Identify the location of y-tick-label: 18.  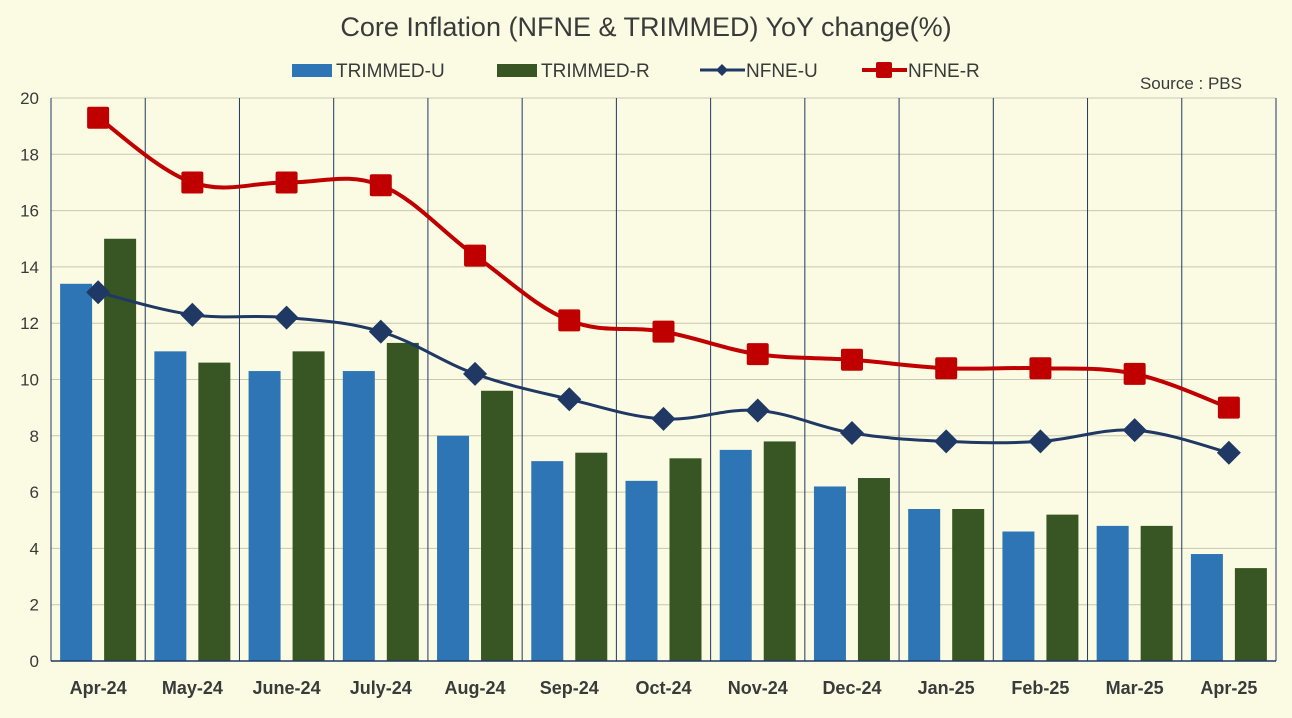
(29, 154).